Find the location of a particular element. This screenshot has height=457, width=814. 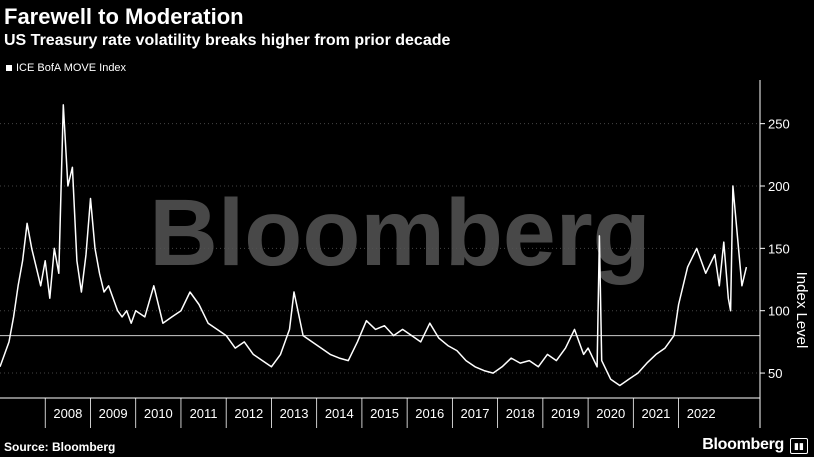

x-tick-label: 2015 is located at coordinates (384, 413).